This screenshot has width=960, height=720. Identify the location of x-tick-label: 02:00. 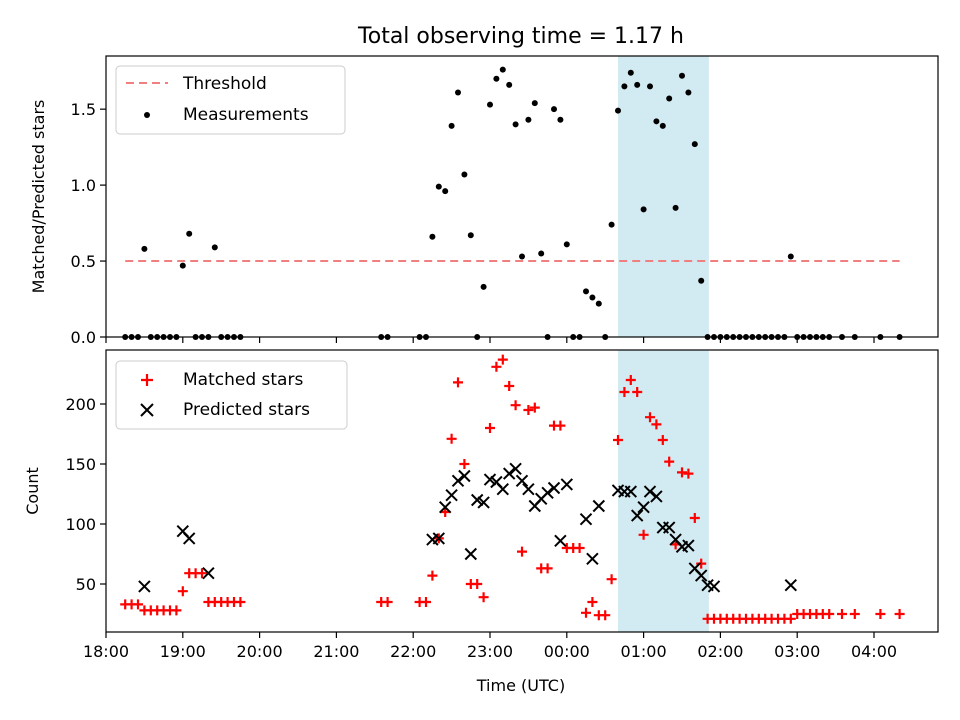
(720, 651).